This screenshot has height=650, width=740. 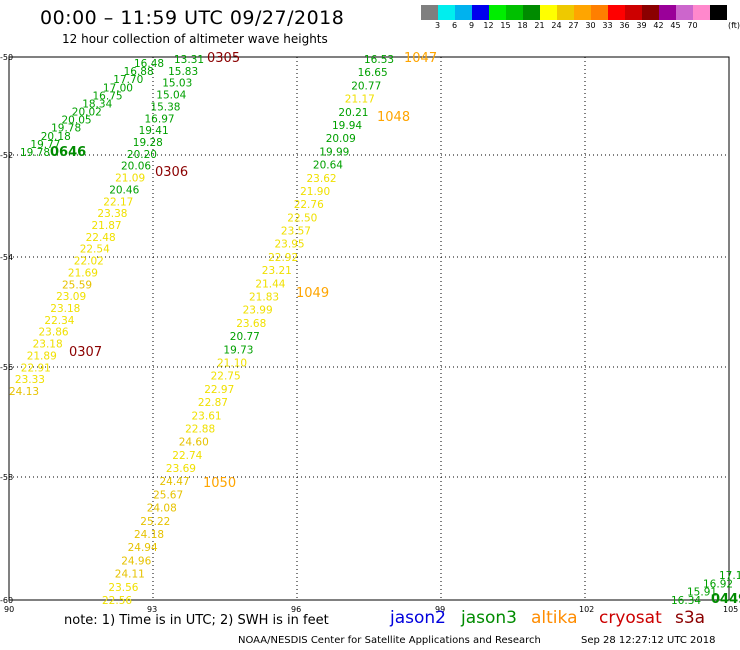 What do you see at coordinates (200, 430) in the screenshot?
I see `wave-height-value: 22.88` at bounding box center [200, 430].